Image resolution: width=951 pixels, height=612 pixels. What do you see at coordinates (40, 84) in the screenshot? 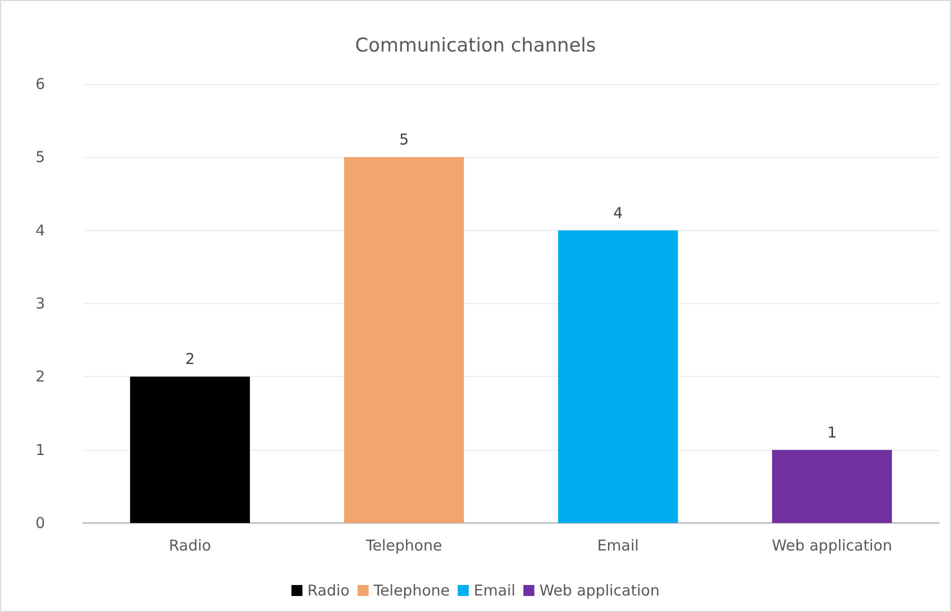
I see `y-tick-label: 6` at bounding box center [40, 84].